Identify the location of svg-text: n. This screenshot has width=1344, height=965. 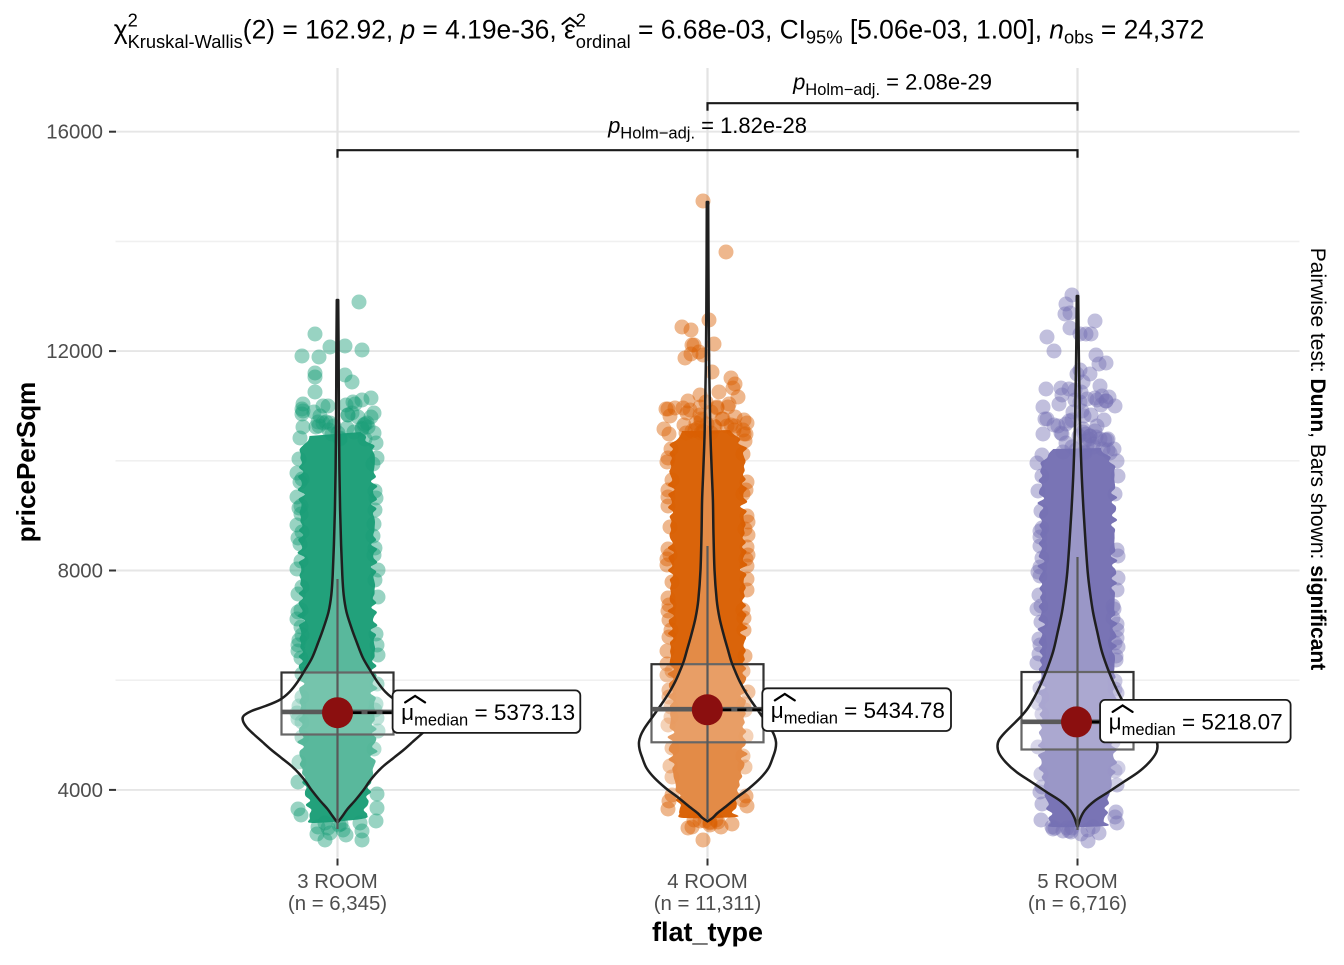
(1056, 30).